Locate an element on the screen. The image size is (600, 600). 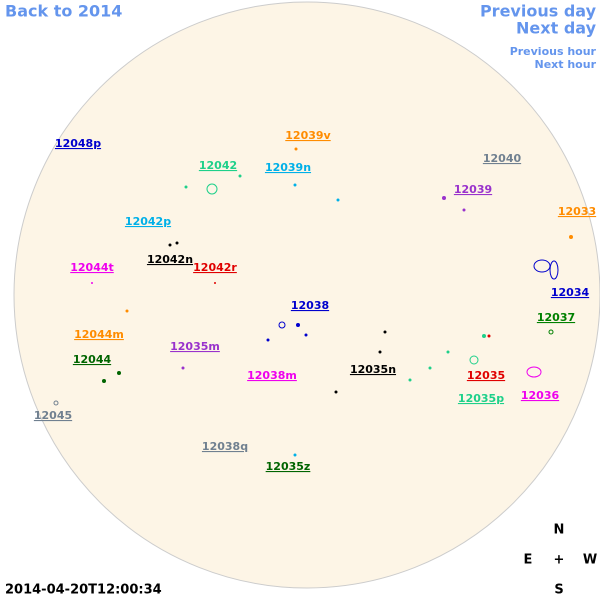
region-label: 12036 is located at coordinates (540, 395).